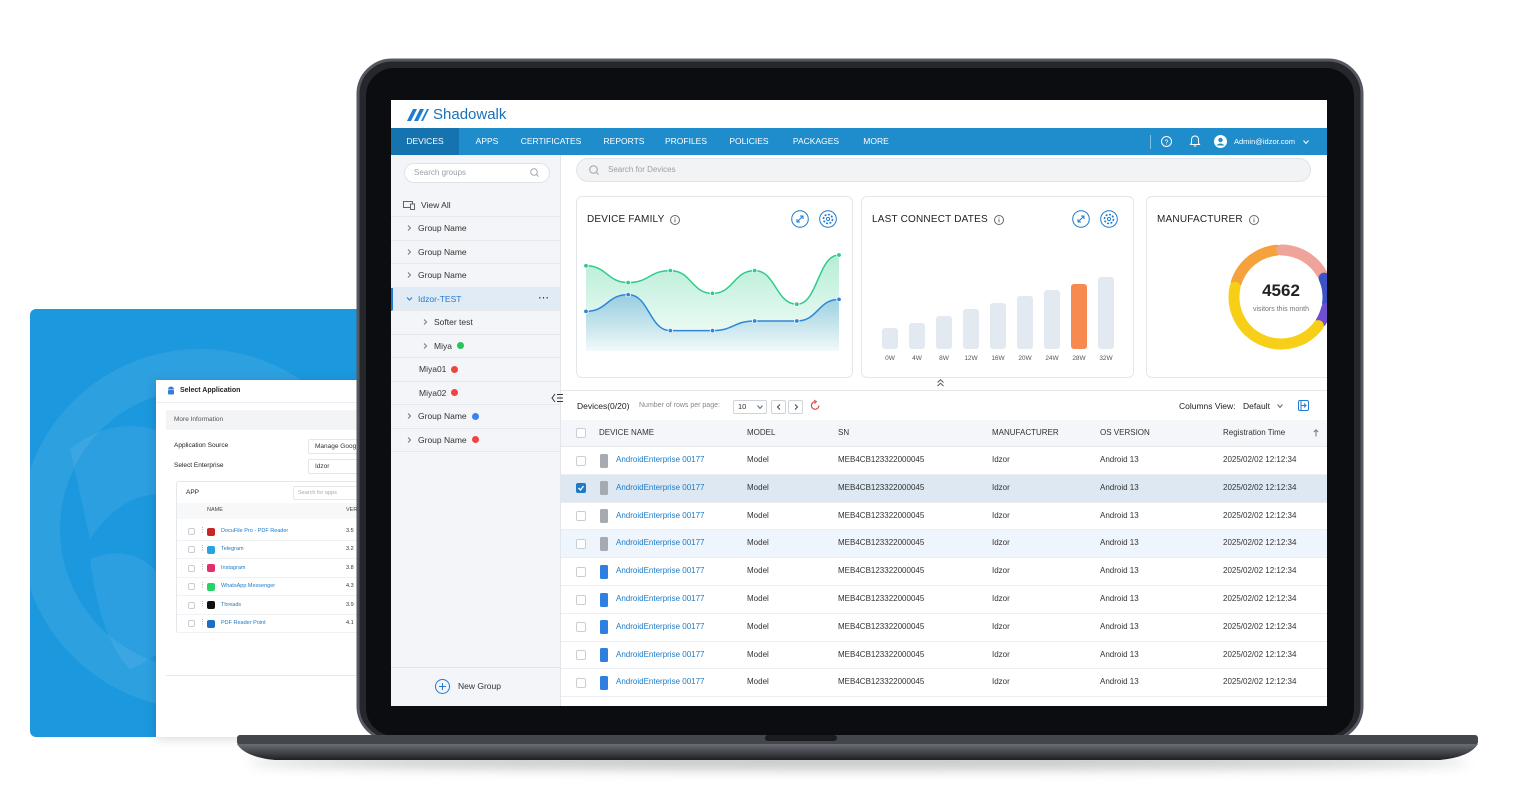 The width and height of the screenshot is (1523, 789). I want to click on expand-arrow, so click(409, 439).